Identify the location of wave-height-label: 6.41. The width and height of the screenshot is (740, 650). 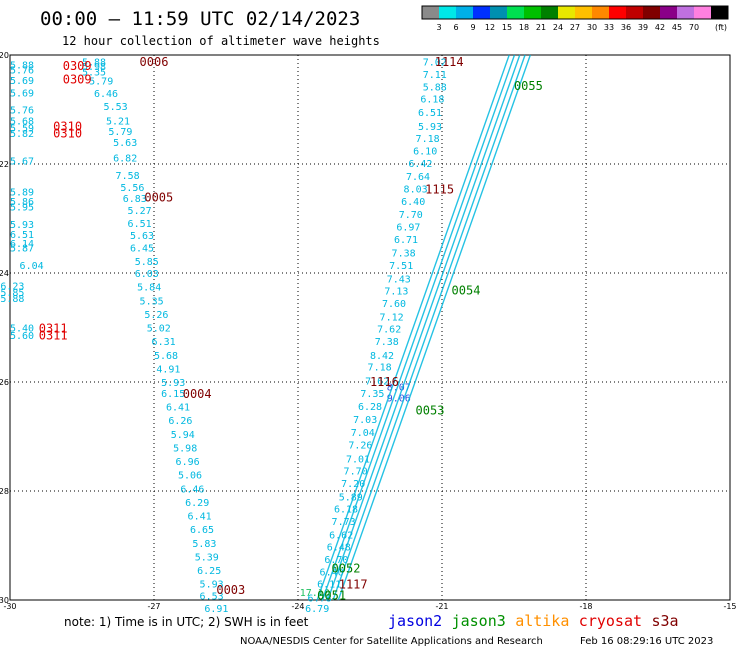
(178, 408).